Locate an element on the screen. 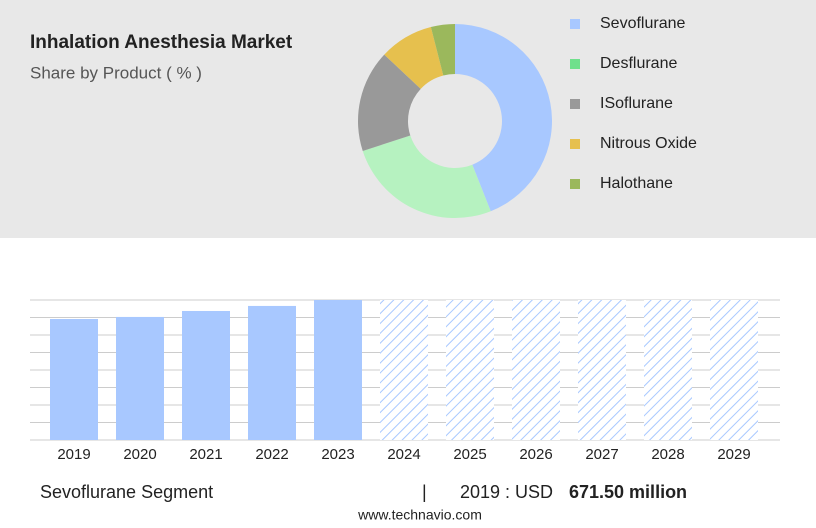 This screenshot has height=528, width=816. x-tick-label: 2023 is located at coordinates (337, 454).